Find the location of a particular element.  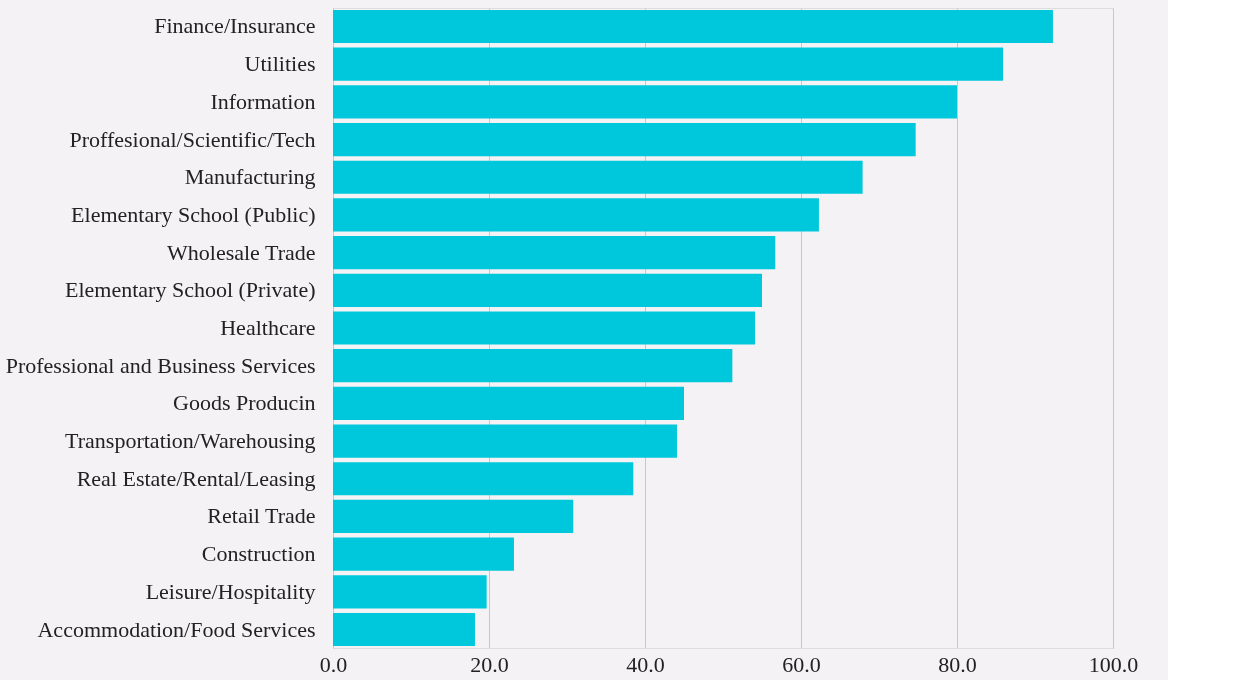

x-tick-label: 100.0 is located at coordinates (1113, 664).